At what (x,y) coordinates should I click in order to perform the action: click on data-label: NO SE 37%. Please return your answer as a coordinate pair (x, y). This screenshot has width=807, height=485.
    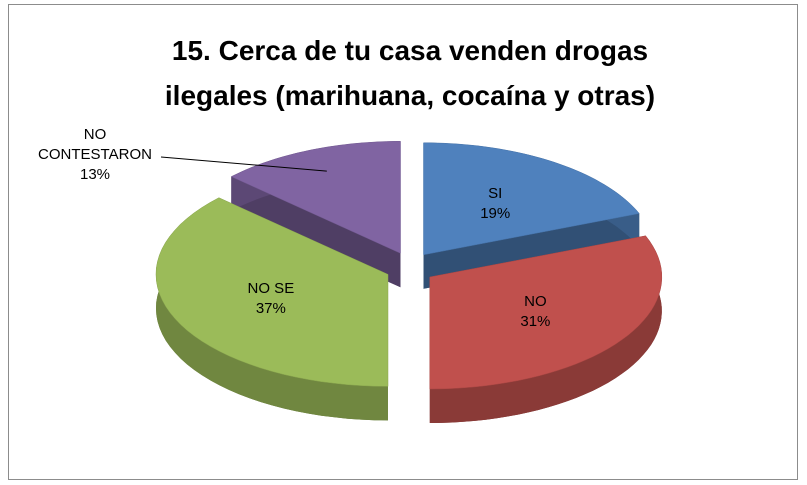
    Looking at the image, I should click on (271, 299).